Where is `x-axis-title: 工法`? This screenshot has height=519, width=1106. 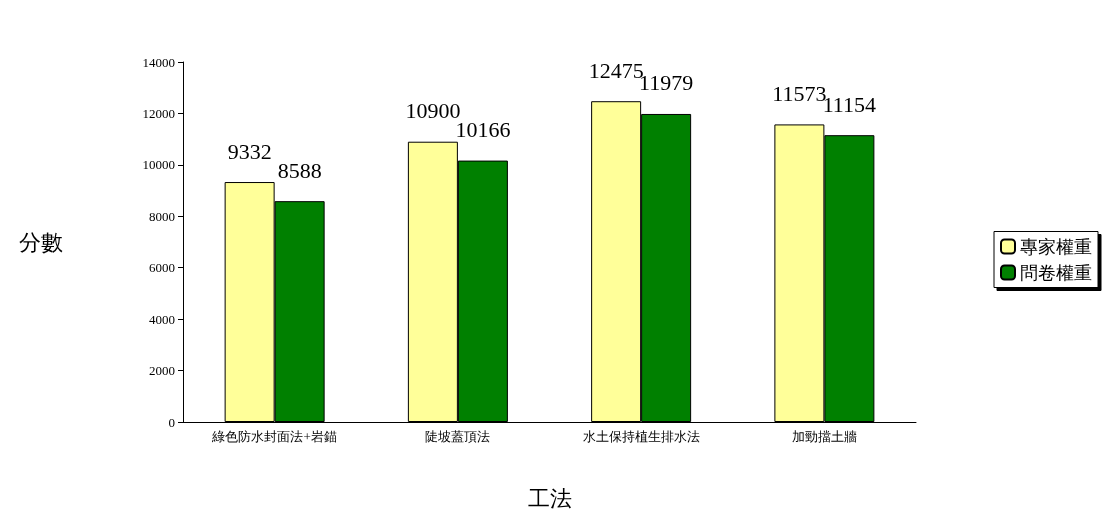
x-axis-title: 工法 is located at coordinates (549, 498).